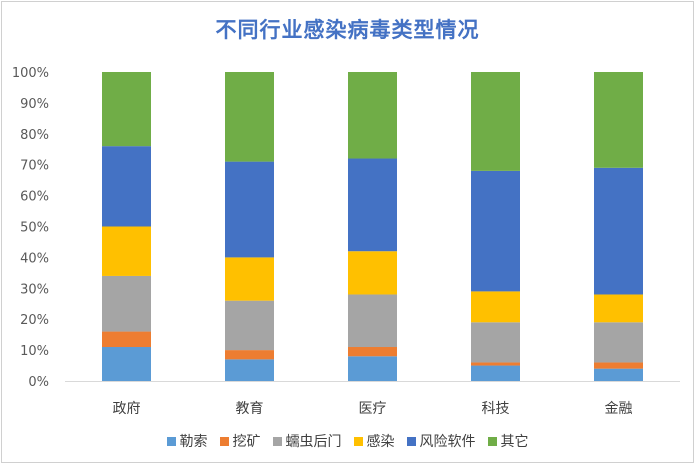 This screenshot has height=464, width=695. What do you see at coordinates (34, 289) in the screenshot?
I see `y-tick-label: 30%` at bounding box center [34, 289].